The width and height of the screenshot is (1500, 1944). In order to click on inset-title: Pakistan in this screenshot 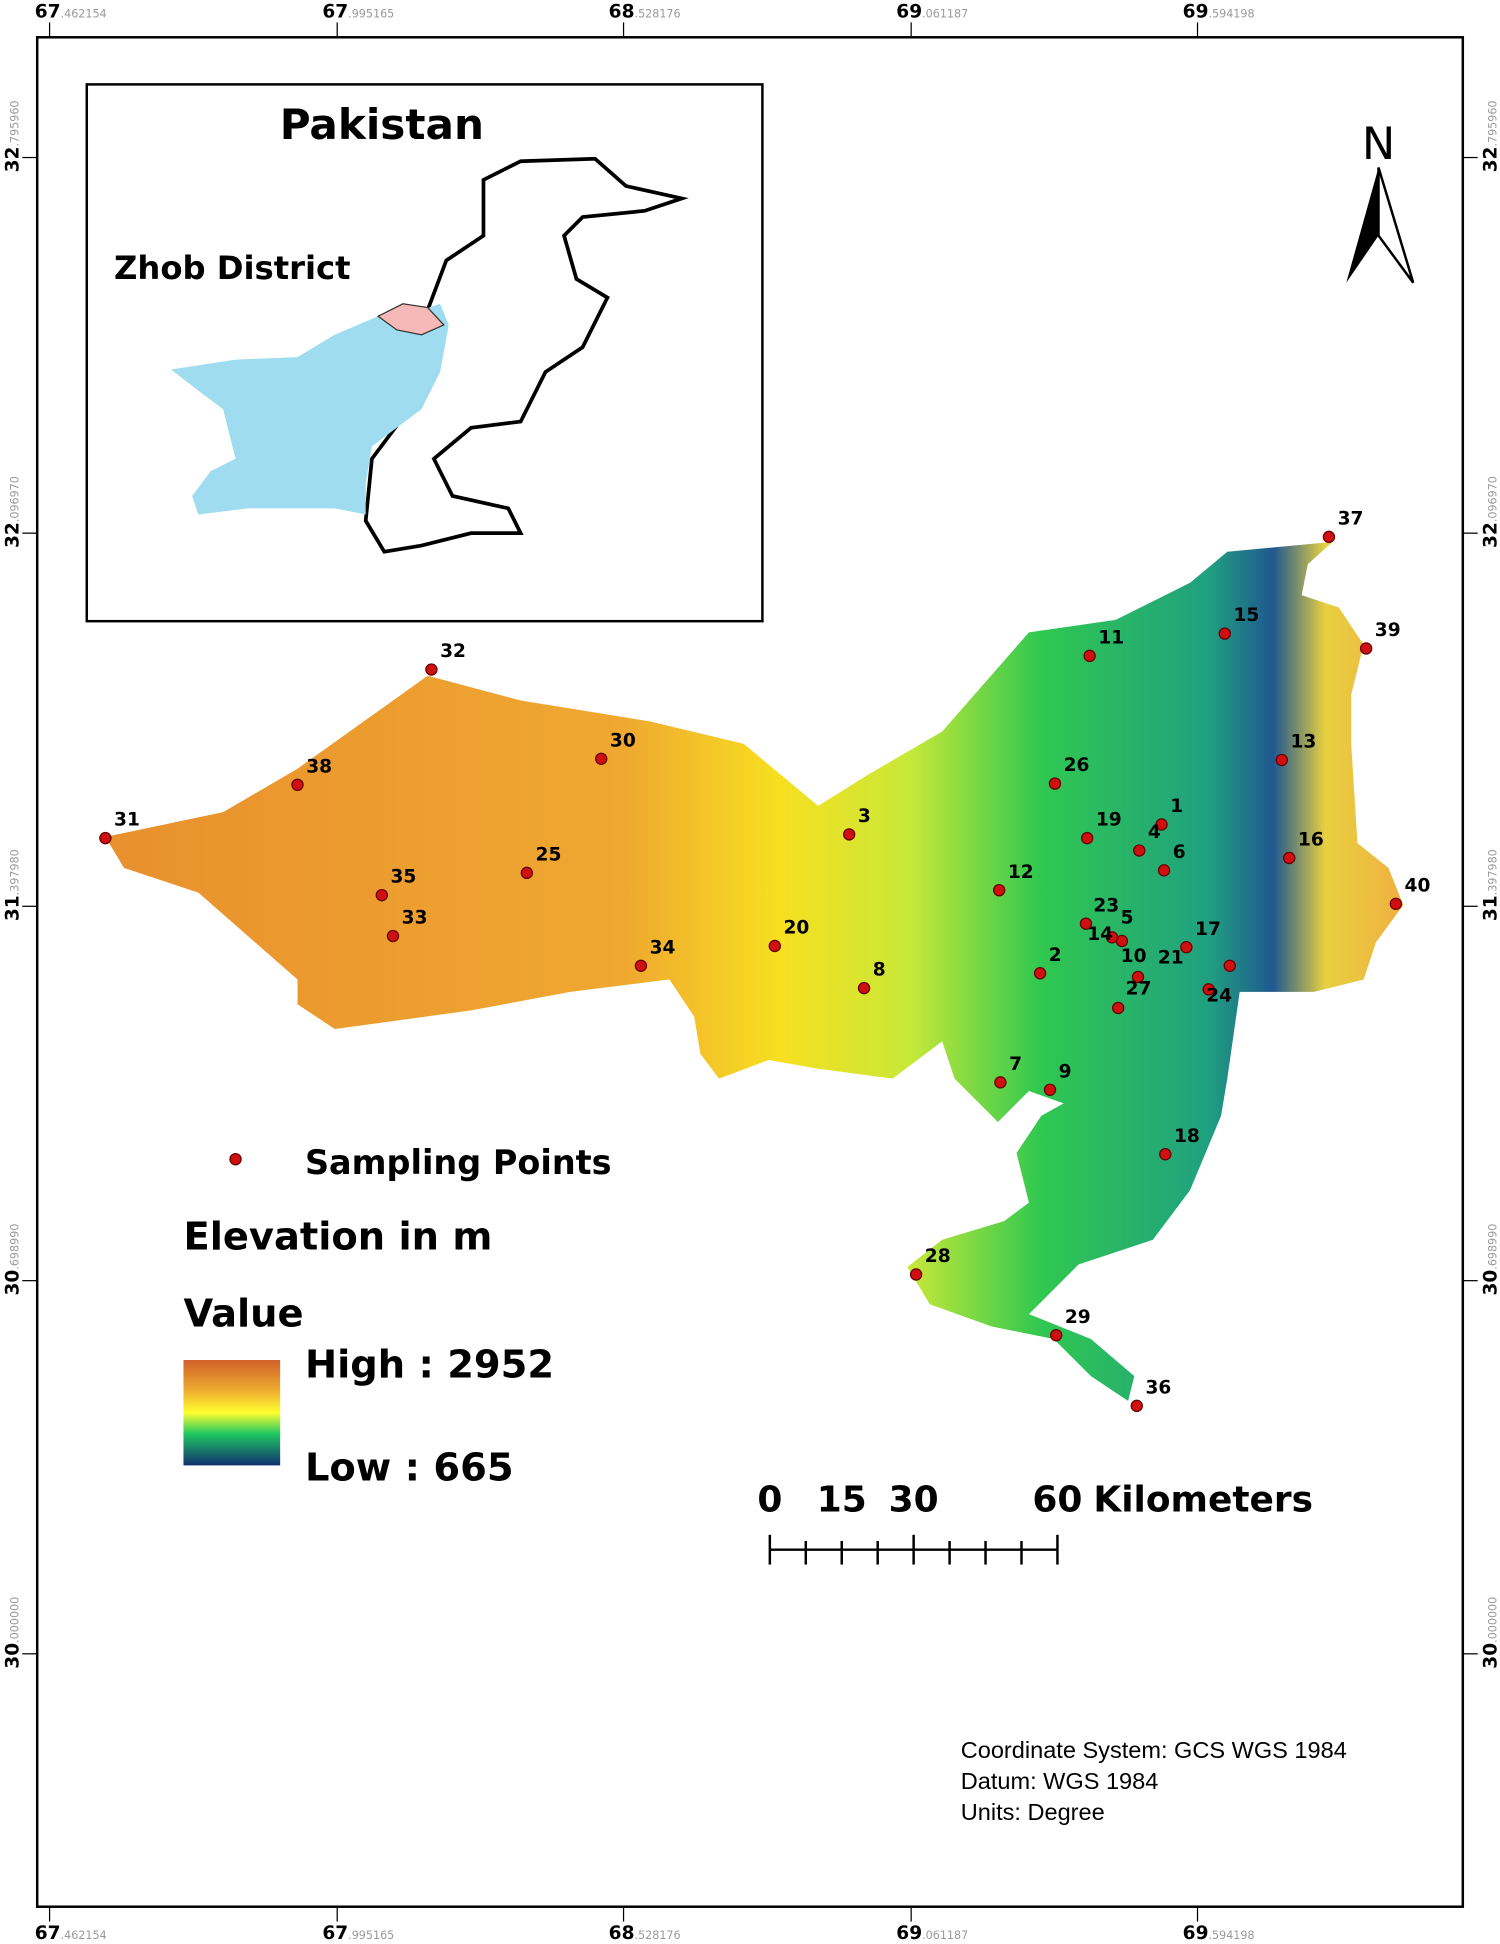, I will do `click(382, 124)`.